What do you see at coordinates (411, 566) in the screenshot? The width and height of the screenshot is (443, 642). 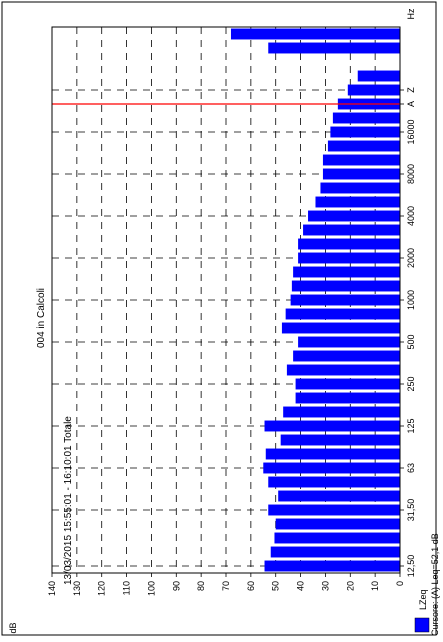 I see `category-tick-label: 12,50` at bounding box center [411, 566].